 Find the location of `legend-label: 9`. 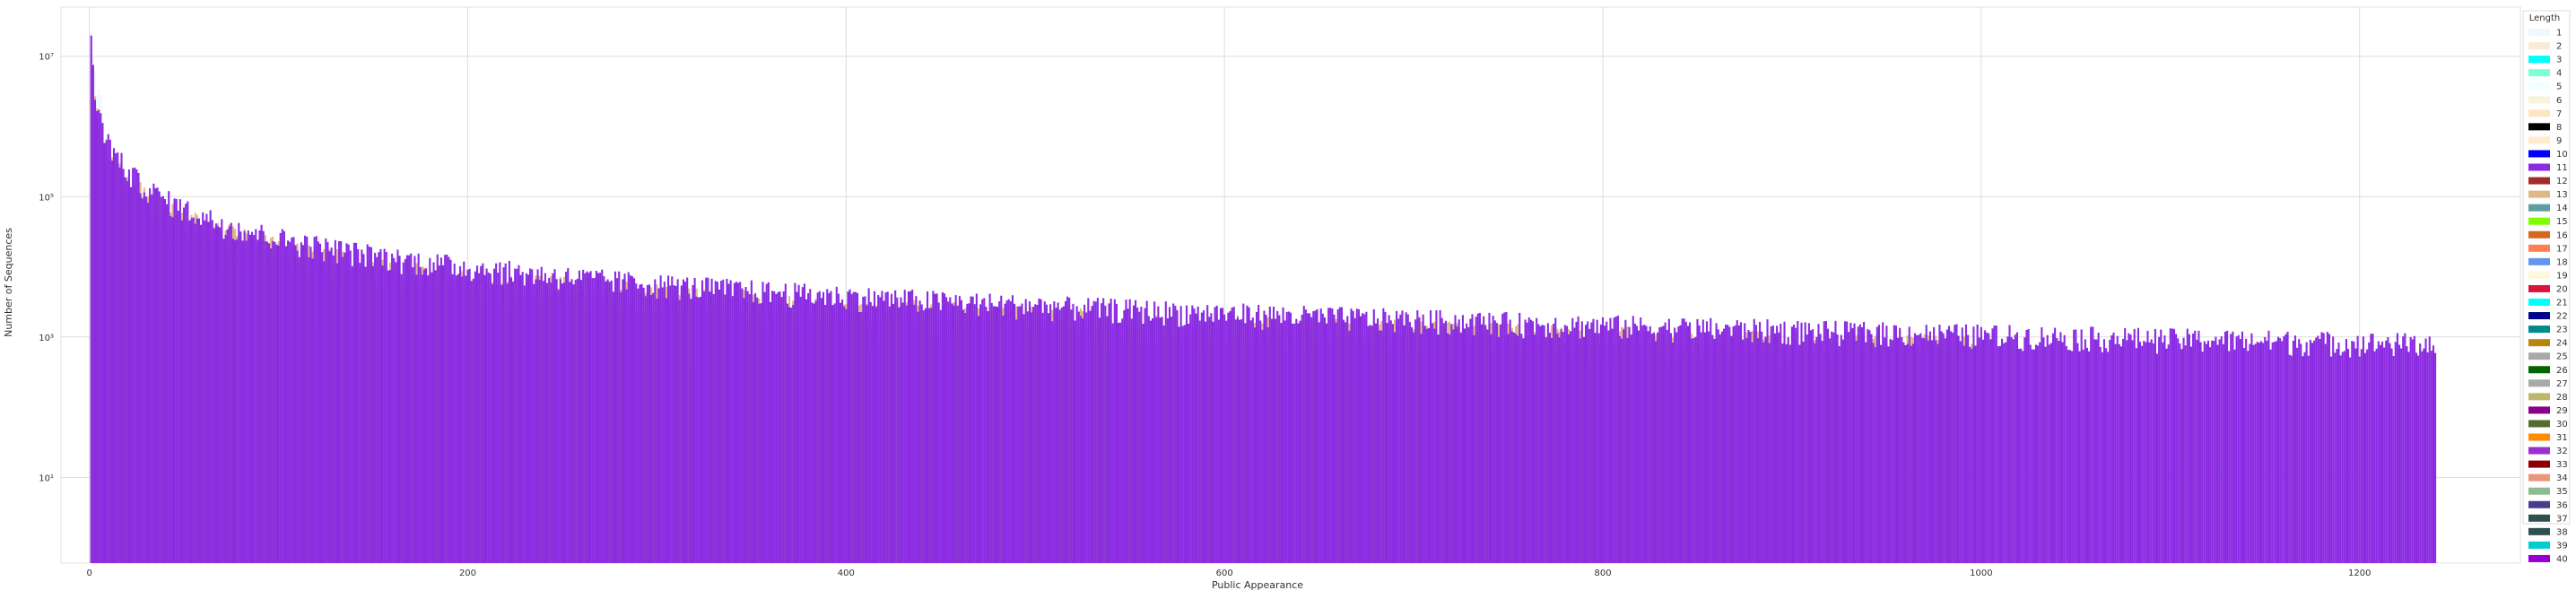

legend-label: 9 is located at coordinates (2559, 141).